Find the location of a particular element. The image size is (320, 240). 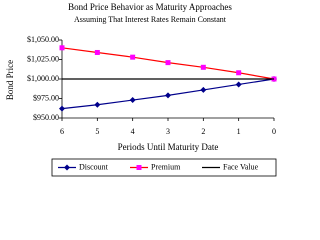

x-tick-label: 6 is located at coordinates (62, 131).